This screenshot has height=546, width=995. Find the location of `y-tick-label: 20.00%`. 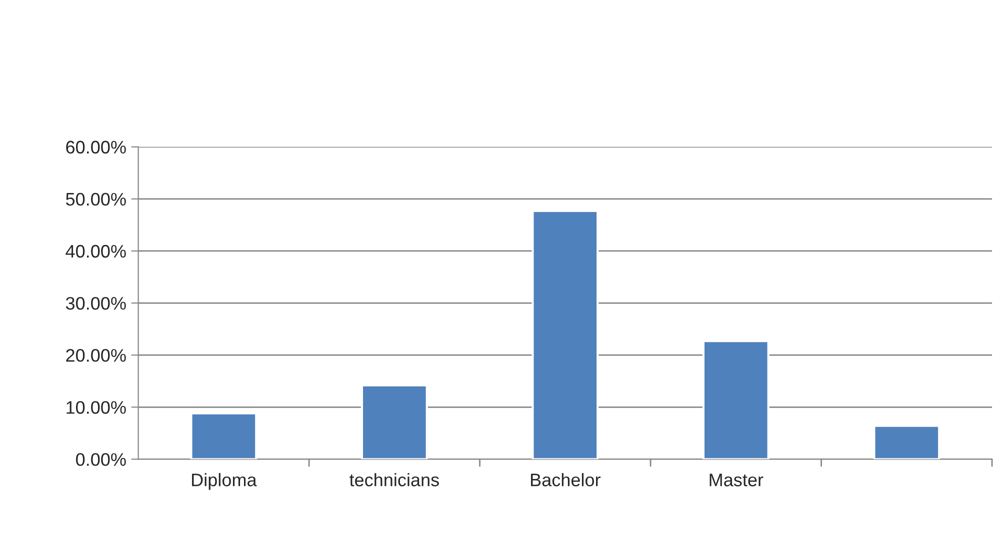

y-tick-label: 20.00% is located at coordinates (96, 355).